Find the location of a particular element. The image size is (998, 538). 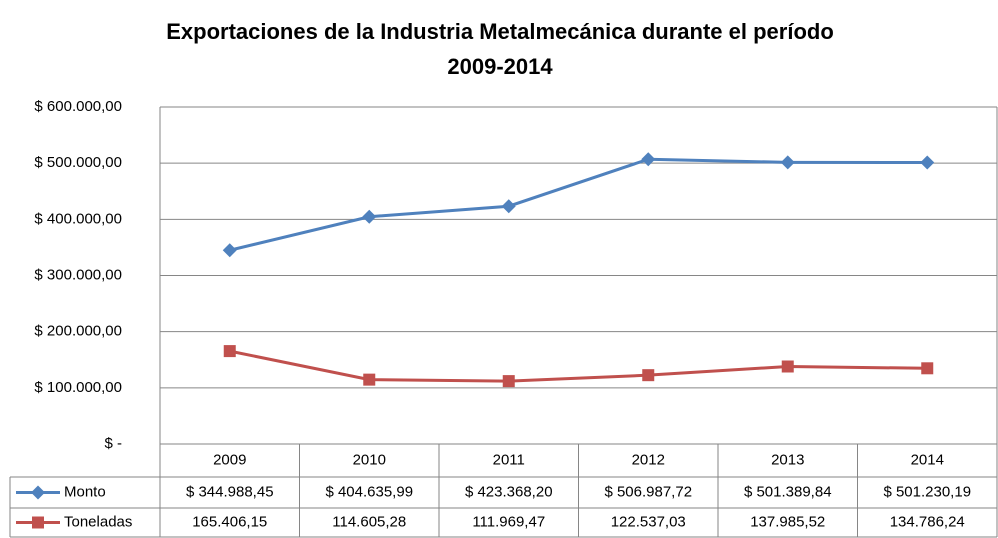

y-tick-label: $ 200.000,00 is located at coordinates (78, 331).